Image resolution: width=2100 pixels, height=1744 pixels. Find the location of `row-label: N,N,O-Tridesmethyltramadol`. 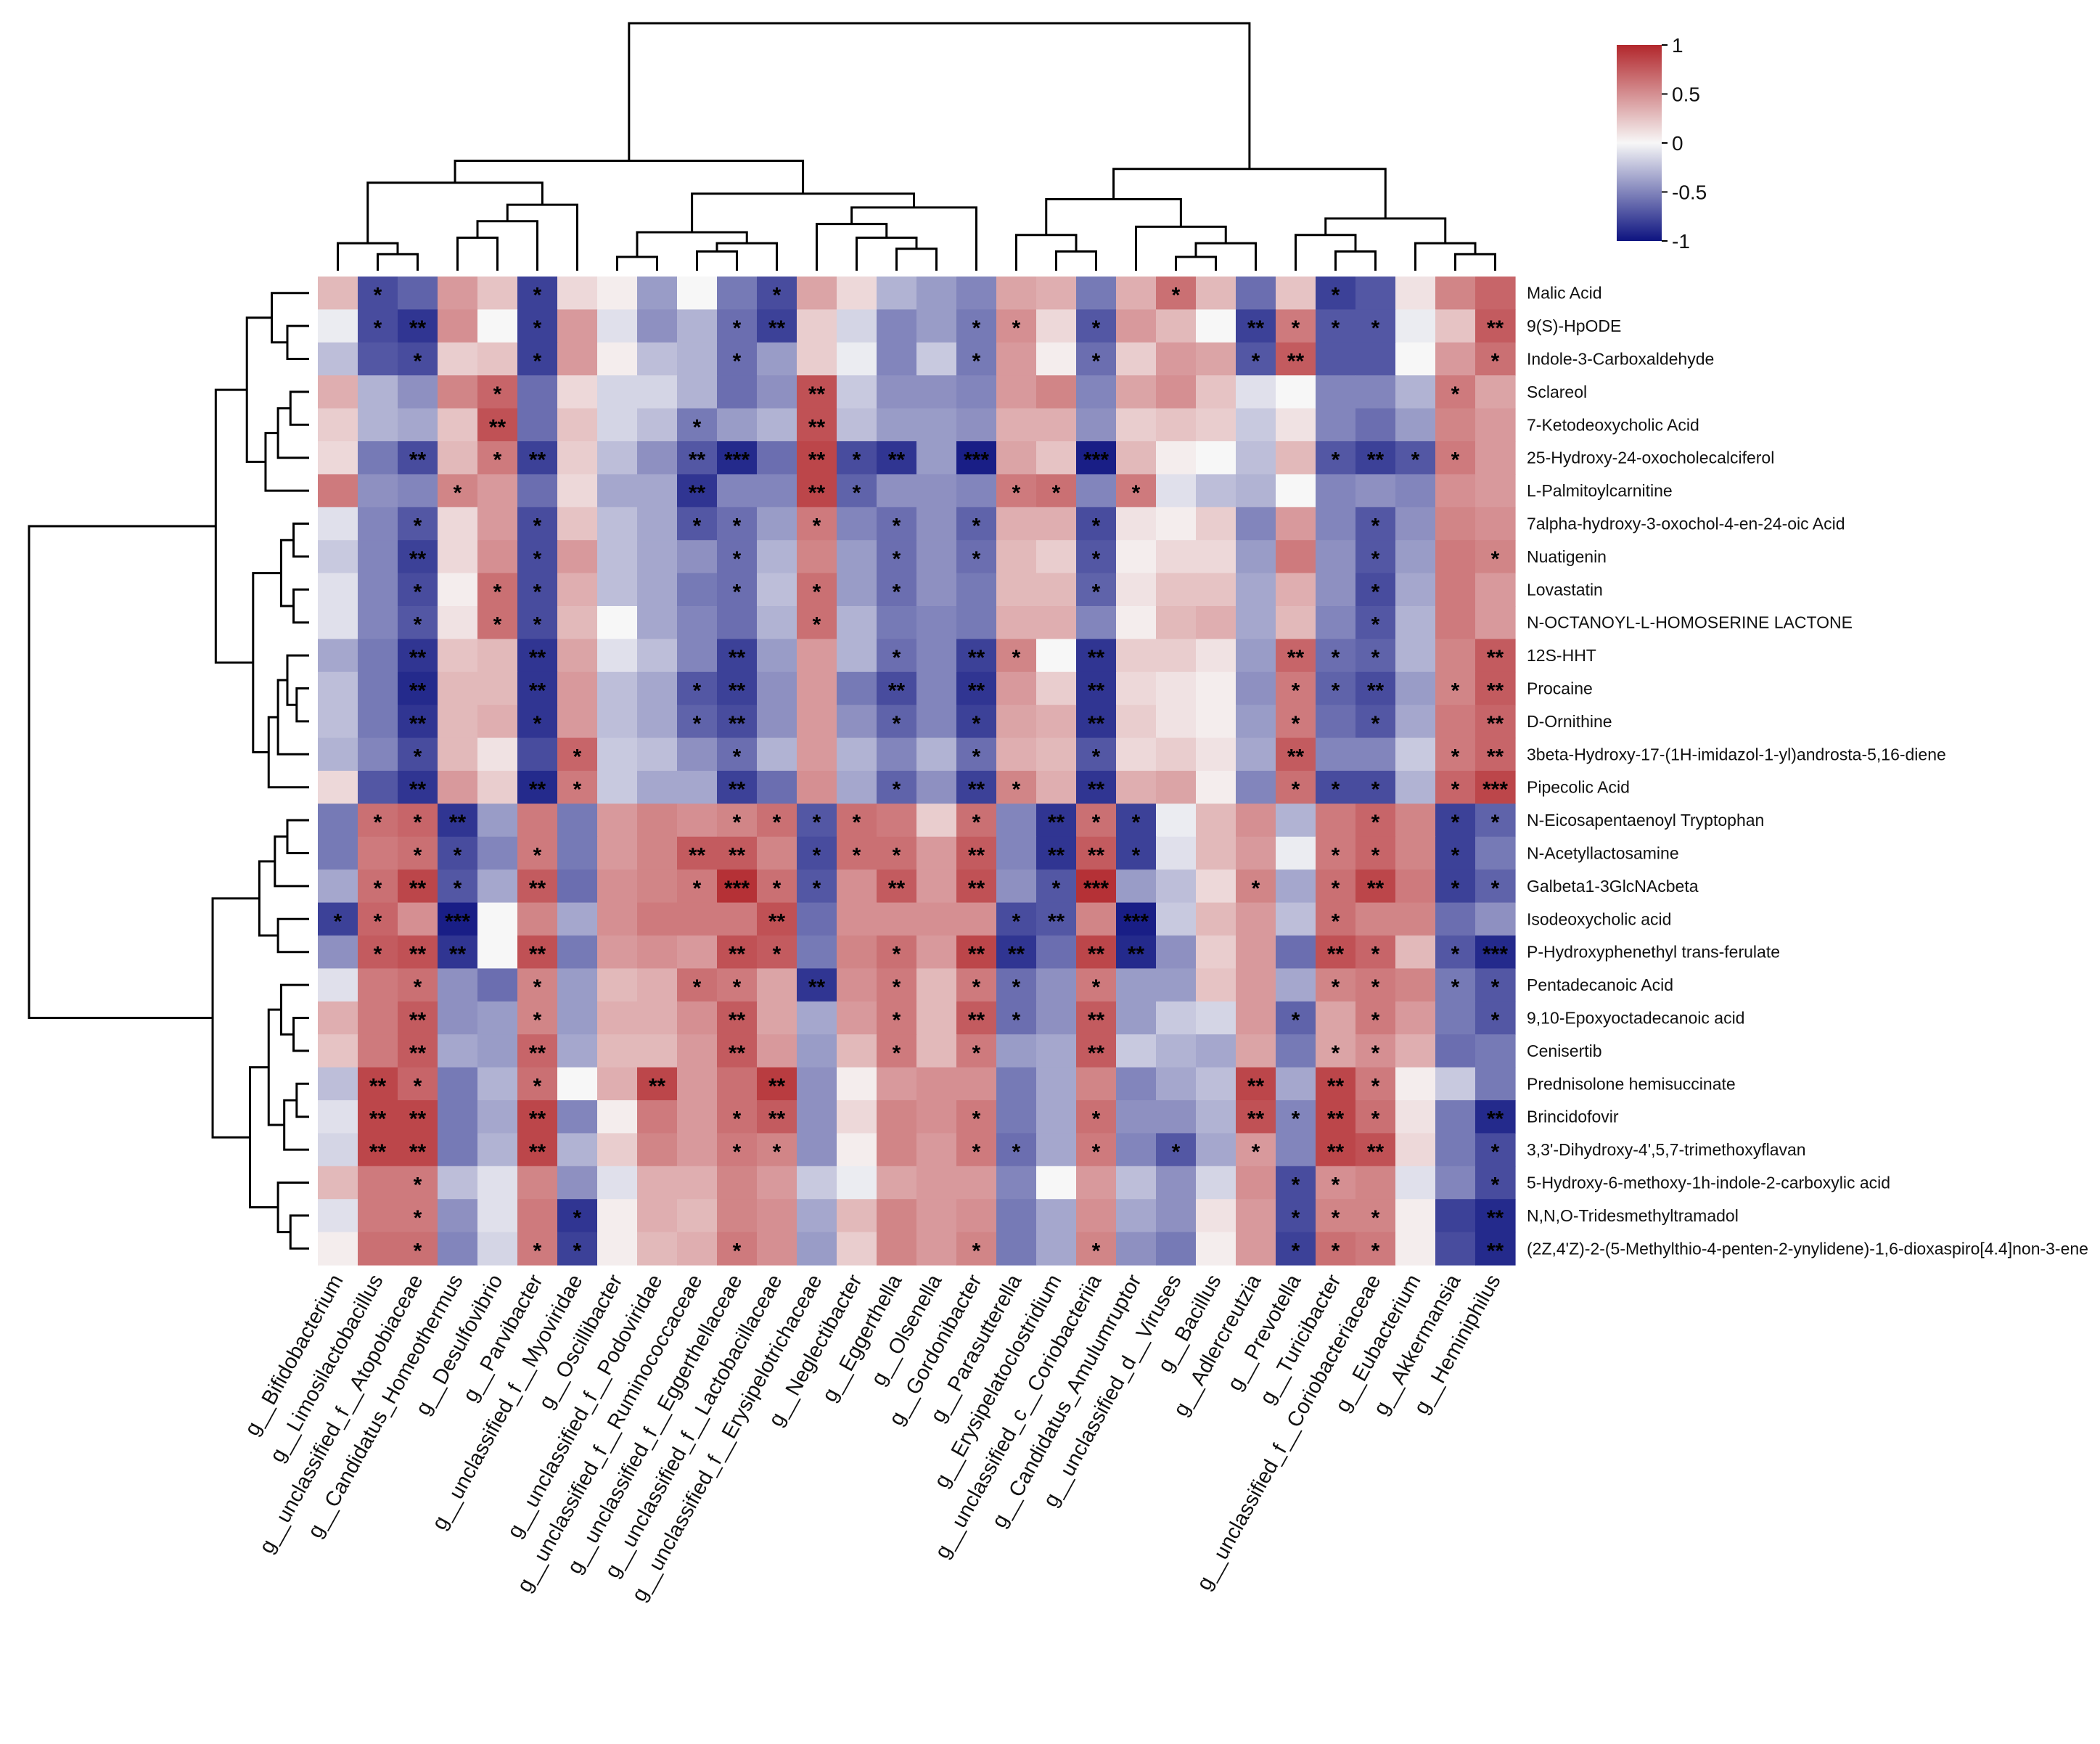

row-label: N,N,O-Tridesmethyltramadol is located at coordinates (1633, 1215).